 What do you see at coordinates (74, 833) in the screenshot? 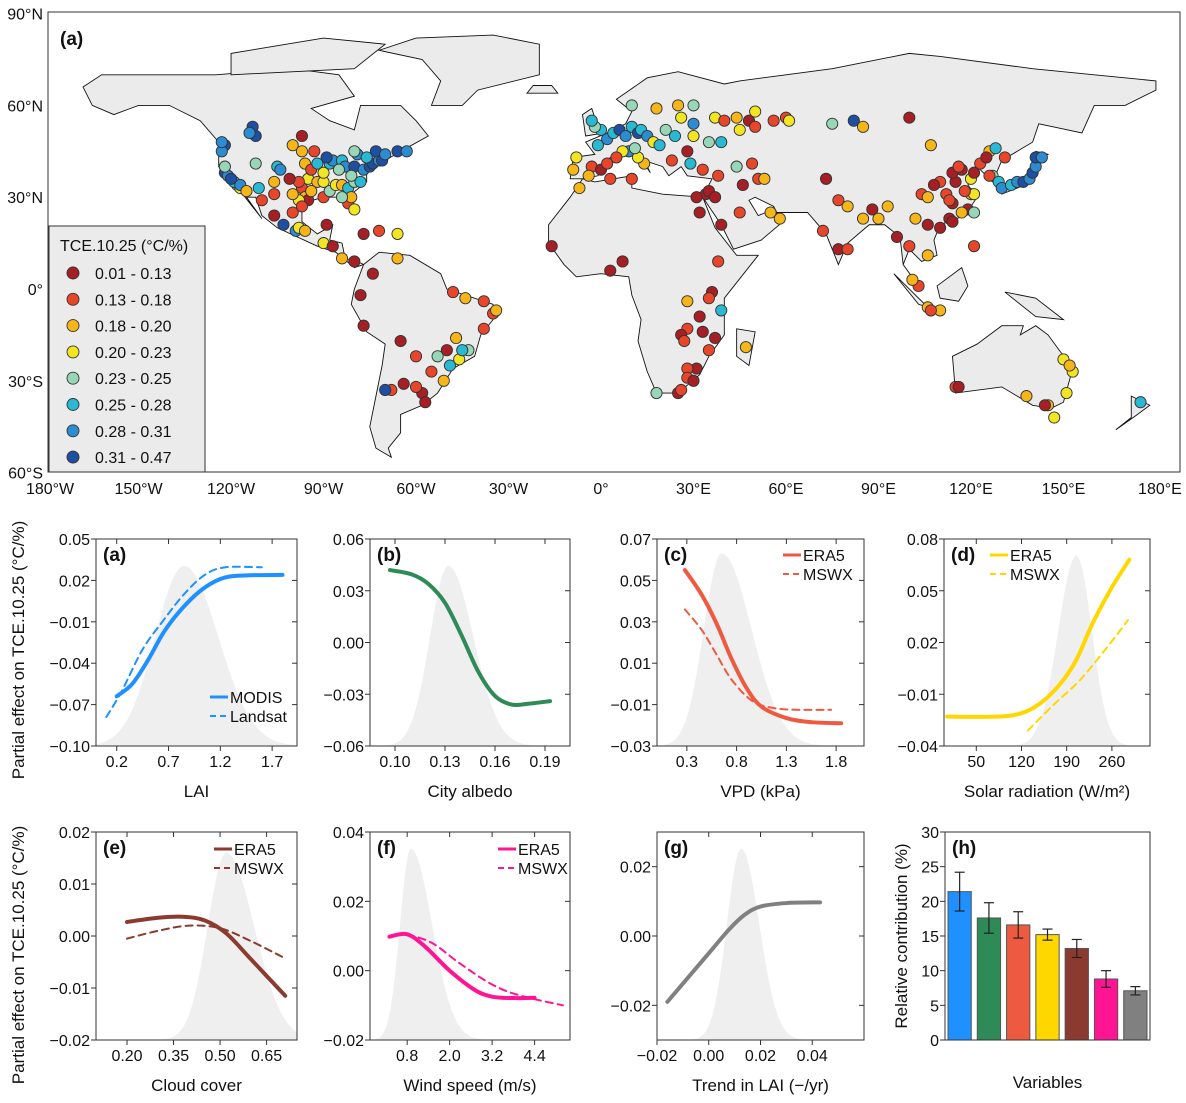
I see `y-tick-label: 0.02` at bounding box center [74, 833].